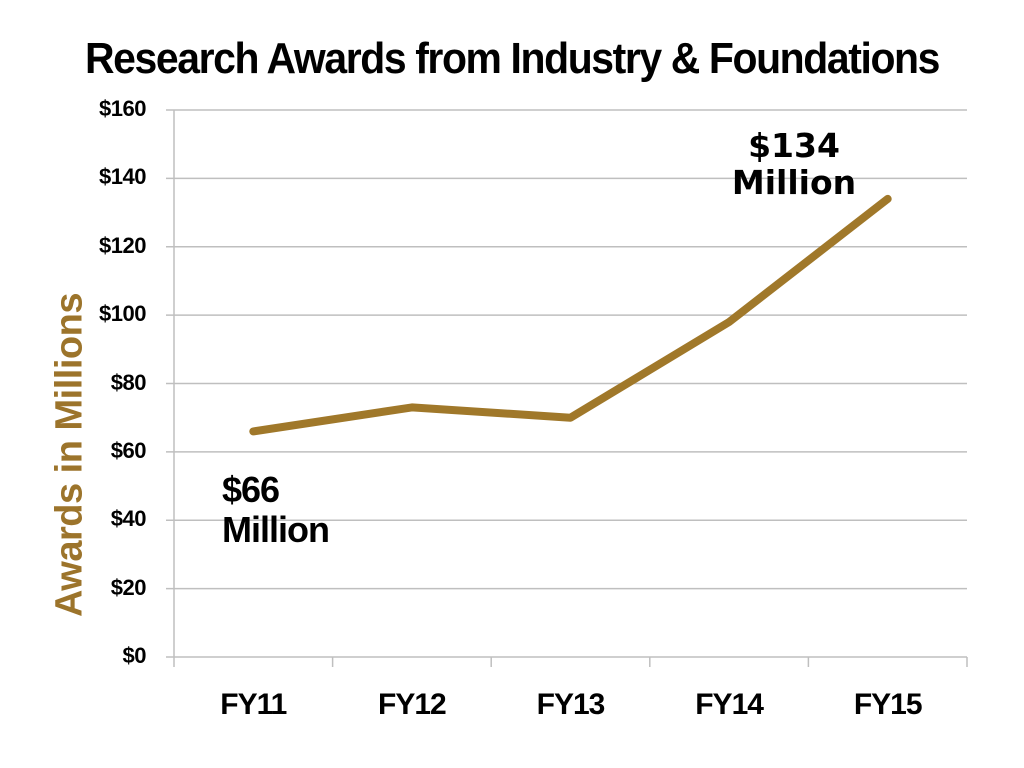 Image resolution: width=1024 pixels, height=768 pixels. I want to click on y-tick-label: $80, so click(128, 382).